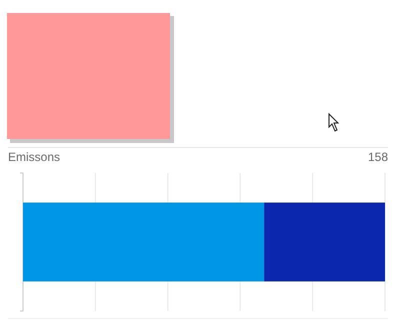  Describe the element at coordinates (34, 157) in the screenshot. I see `chart-title: Emissons` at that location.